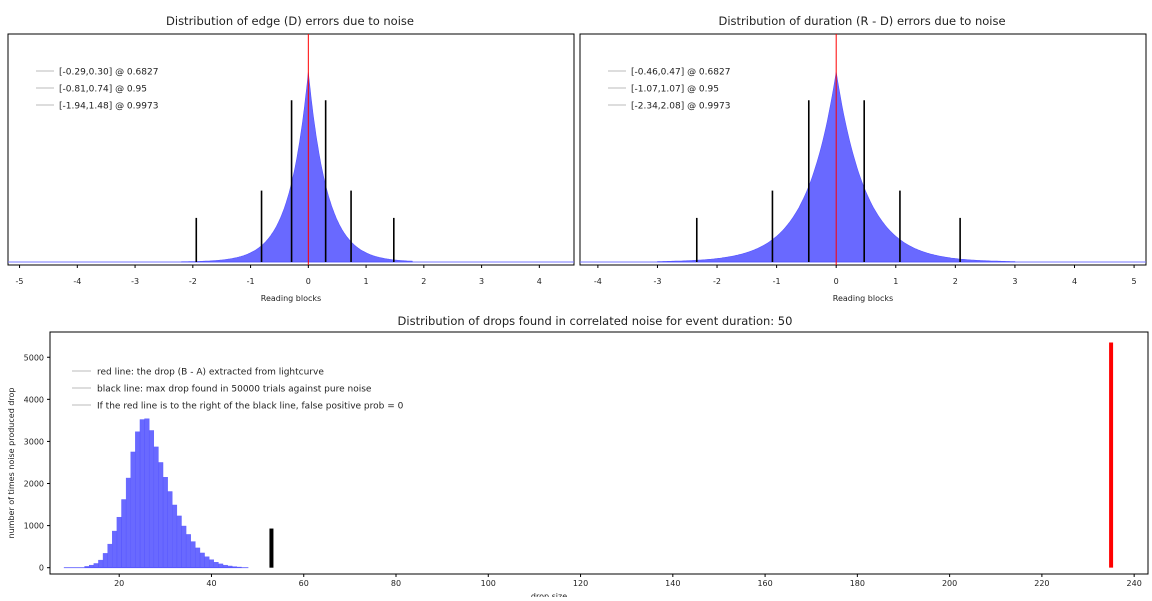 This screenshot has height=601, width=1152. I want to click on y-tick-label: 2000, so click(34, 484).